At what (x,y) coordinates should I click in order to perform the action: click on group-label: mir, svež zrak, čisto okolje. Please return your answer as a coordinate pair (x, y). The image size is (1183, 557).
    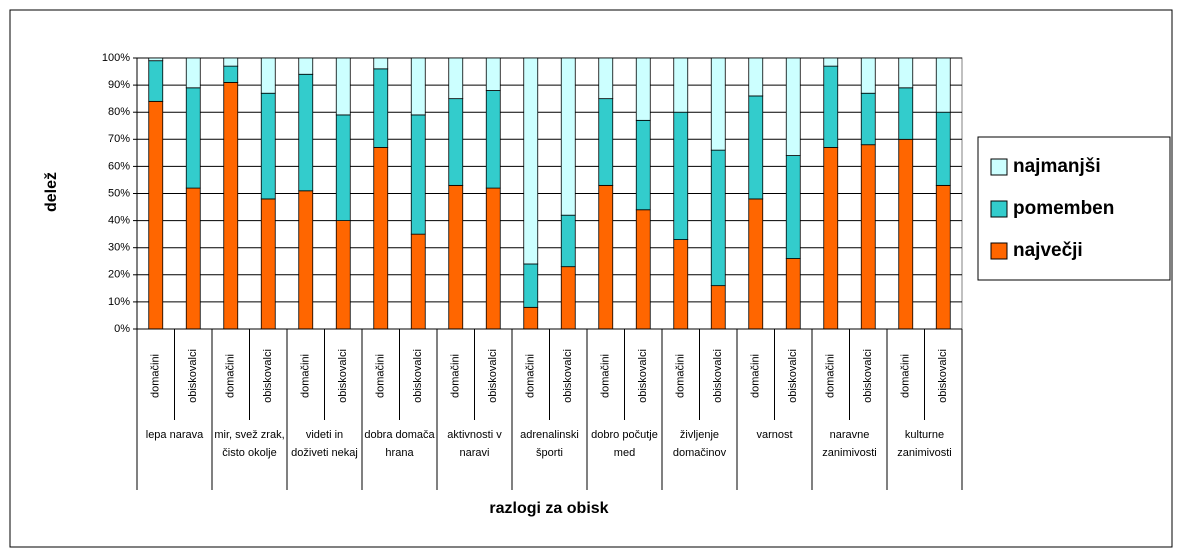
    Looking at the image, I should click on (249, 444).